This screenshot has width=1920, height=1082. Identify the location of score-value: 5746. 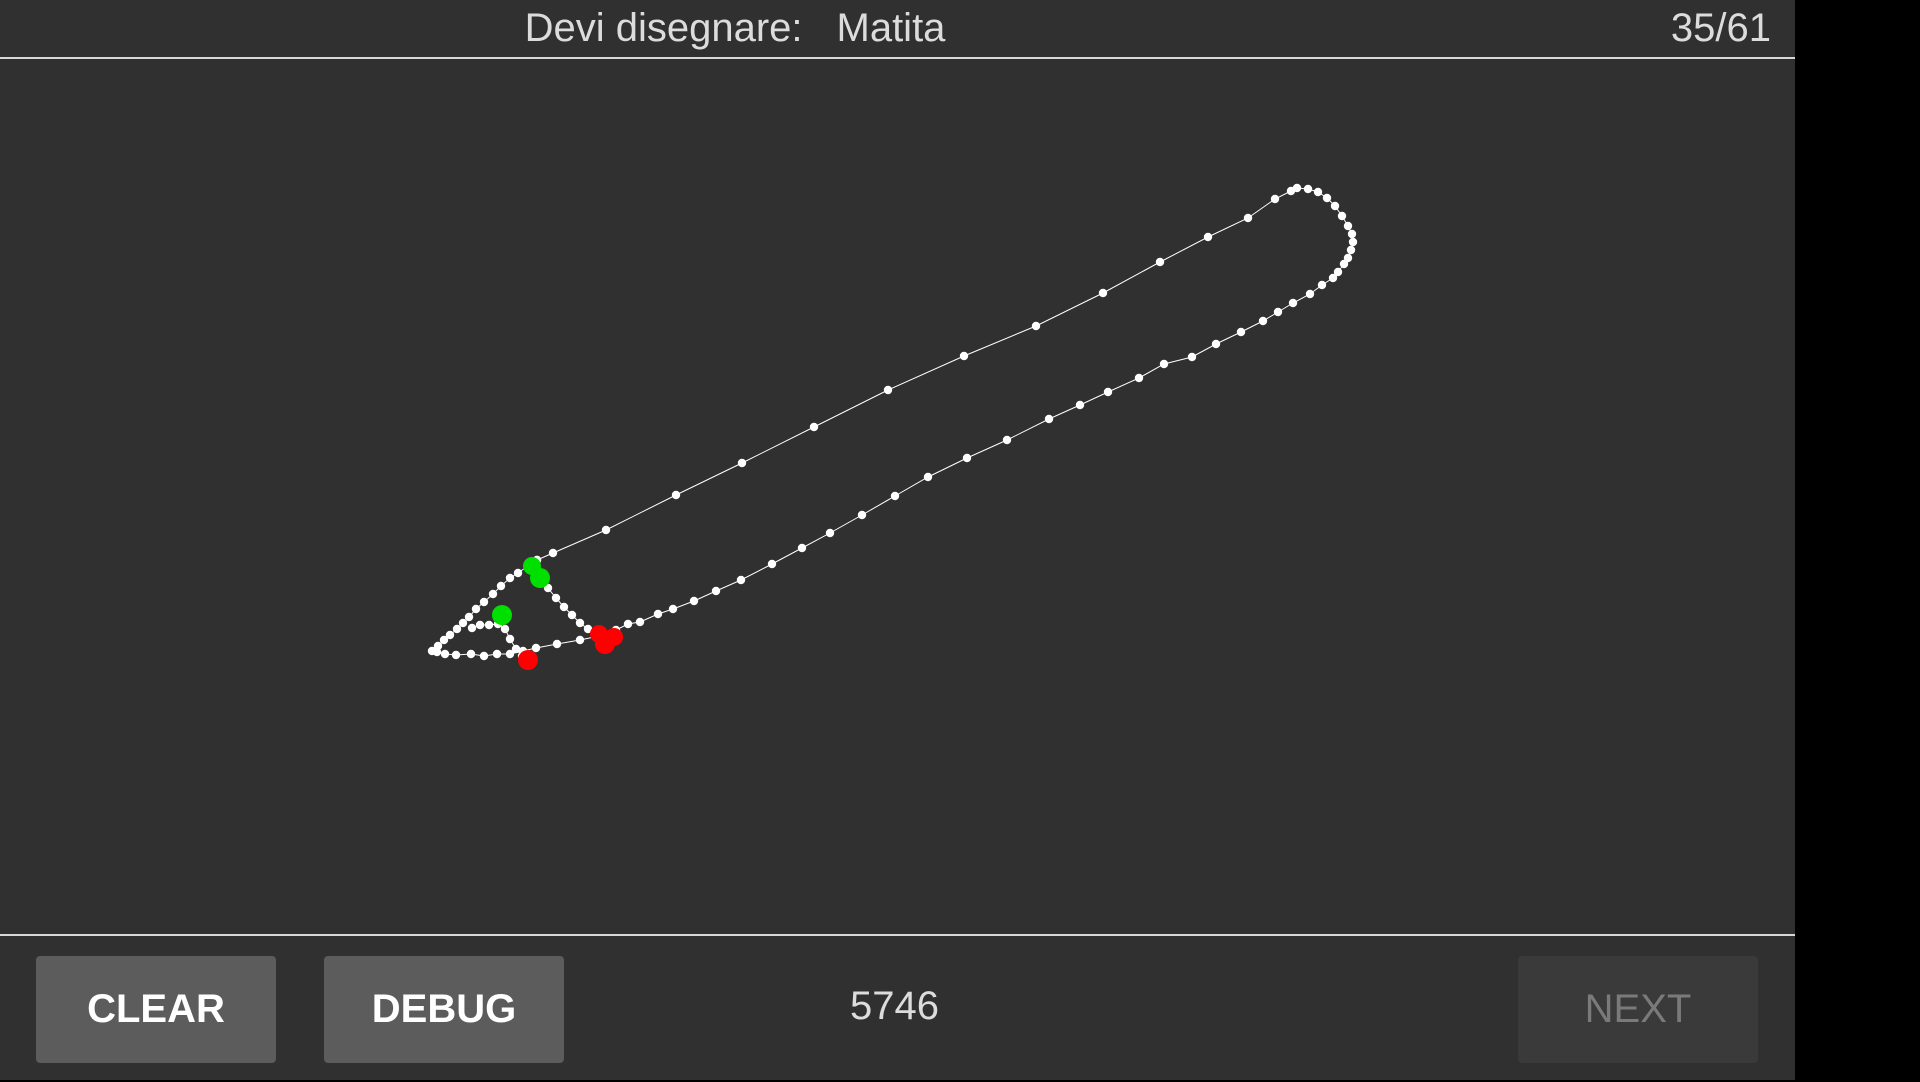
(894, 1006).